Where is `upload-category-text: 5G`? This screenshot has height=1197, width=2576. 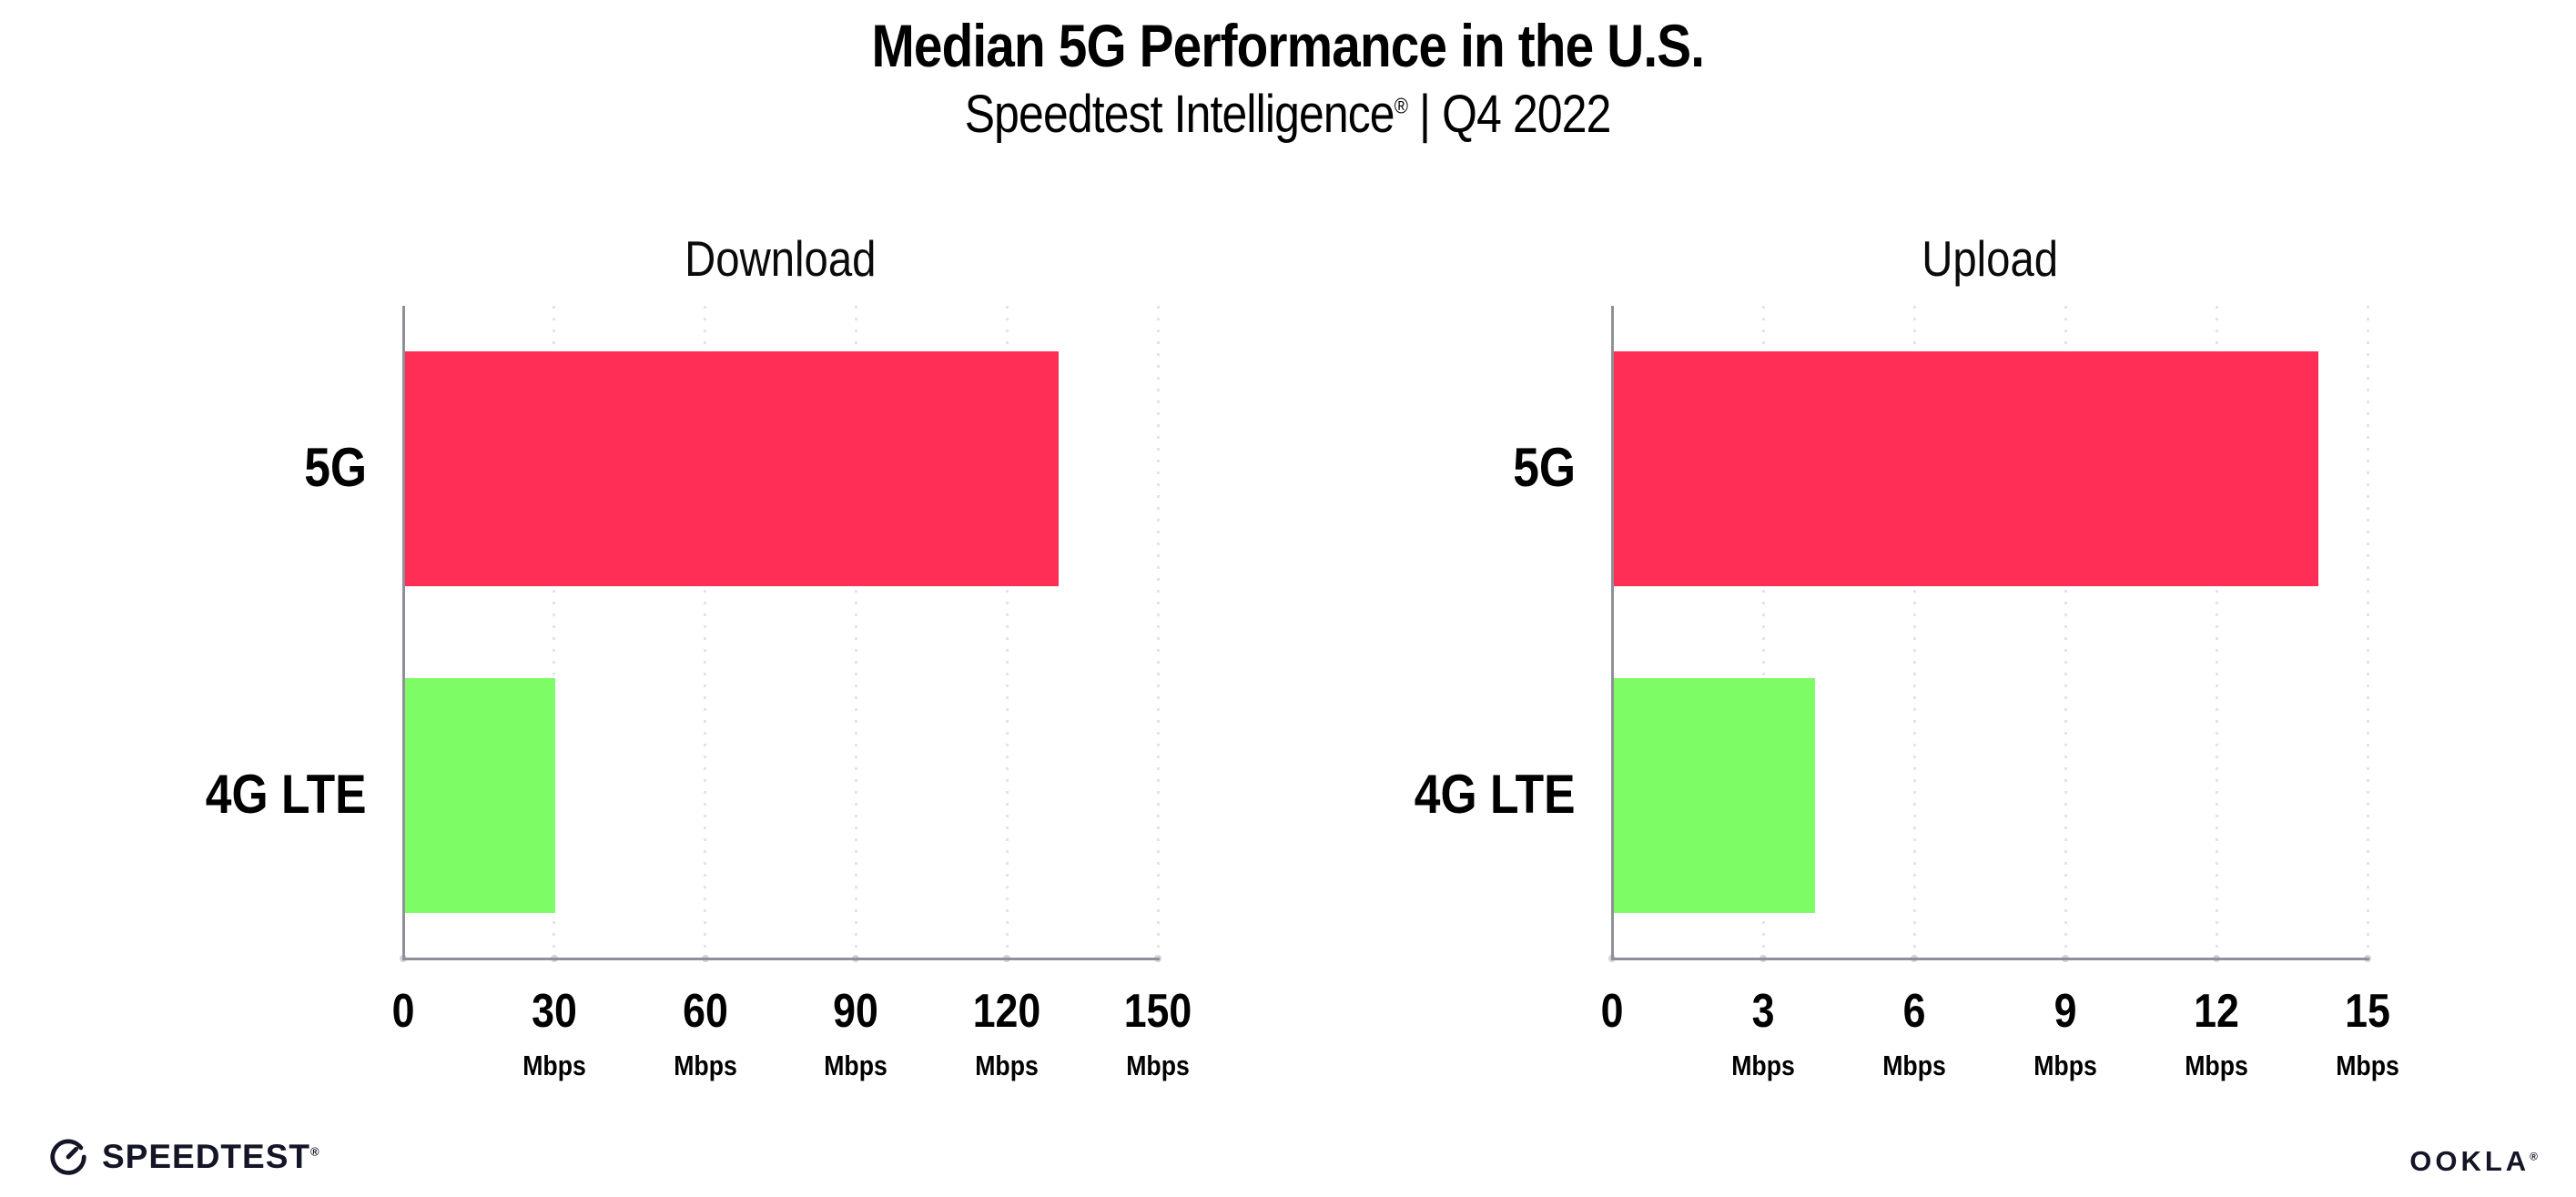 upload-category-text: 5G is located at coordinates (1544, 468).